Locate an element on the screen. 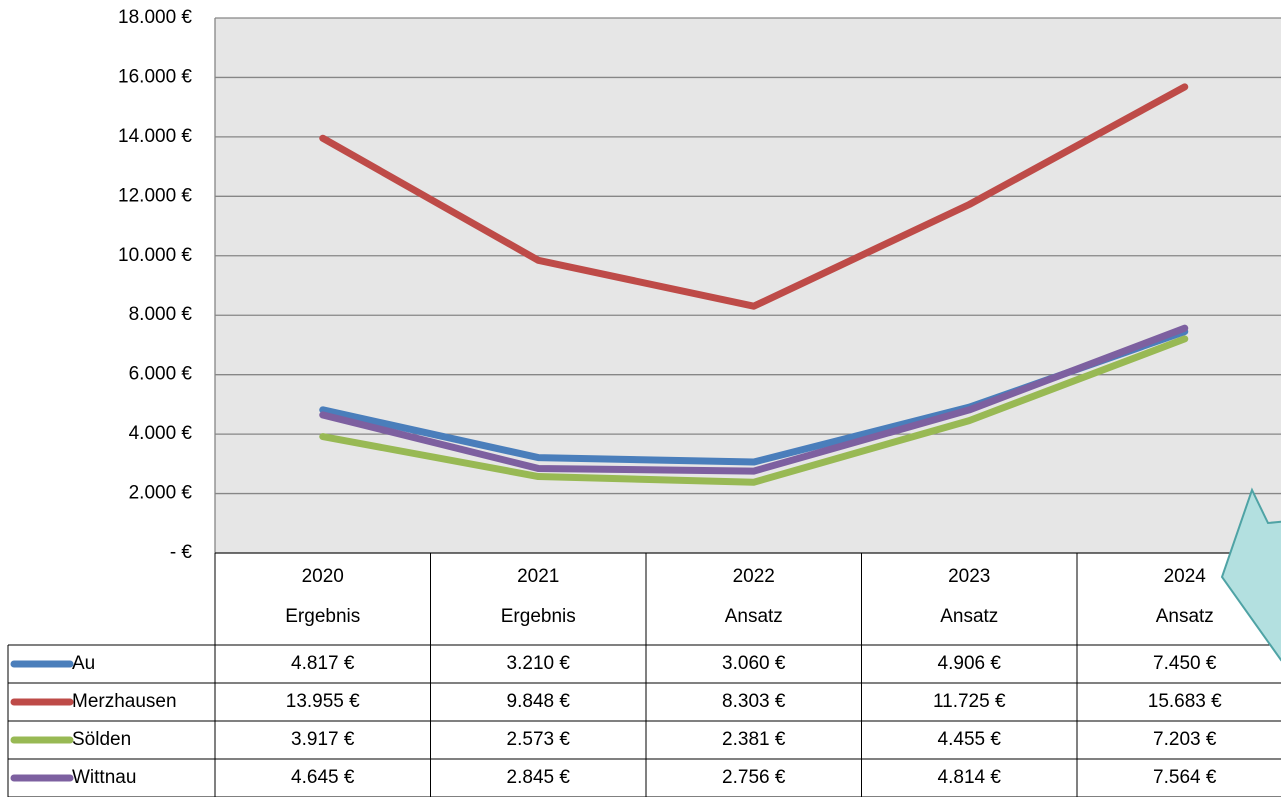 This screenshot has width=1281, height=797. data-label: 4.645 € is located at coordinates (323, 777).